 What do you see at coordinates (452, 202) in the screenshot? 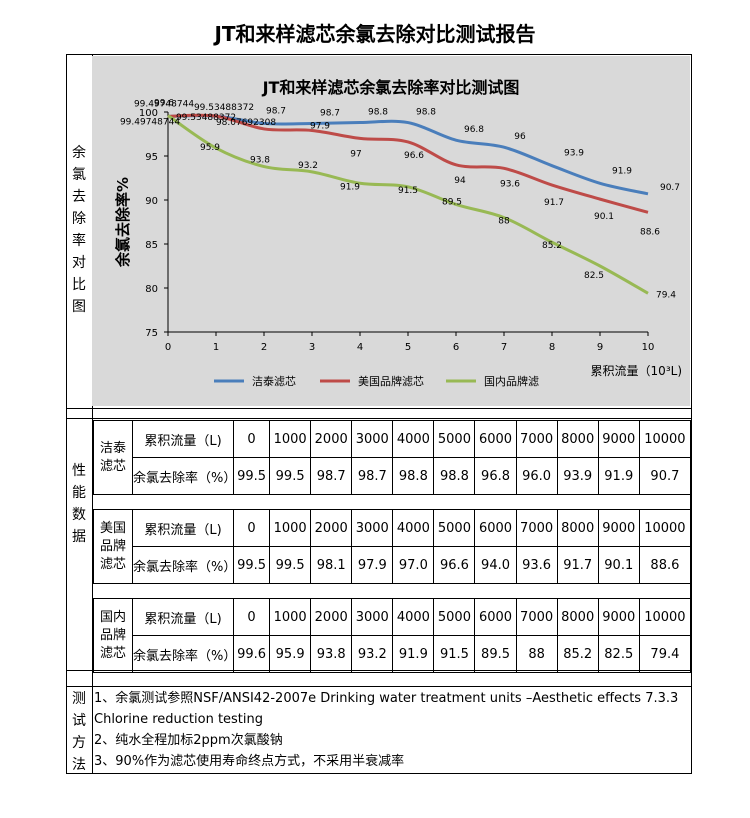
I see `data-label: 89.5` at bounding box center [452, 202].